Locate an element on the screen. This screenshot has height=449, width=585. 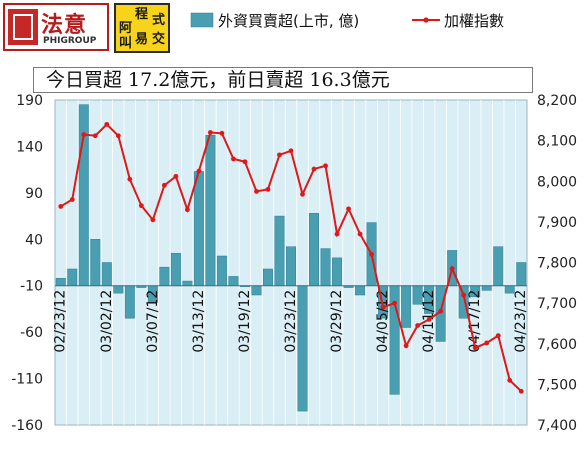
logo-char: 程 is located at coordinates (142, 14).